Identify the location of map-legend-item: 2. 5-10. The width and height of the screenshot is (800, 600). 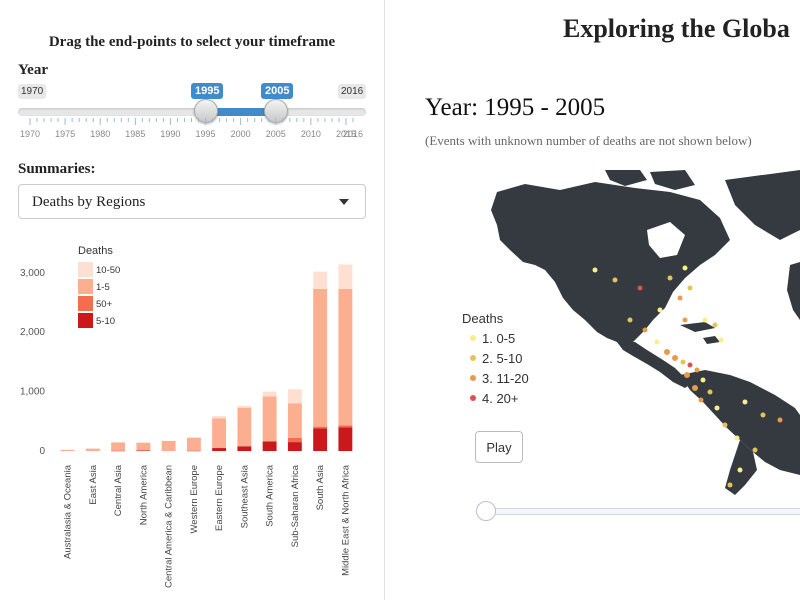
(496, 358).